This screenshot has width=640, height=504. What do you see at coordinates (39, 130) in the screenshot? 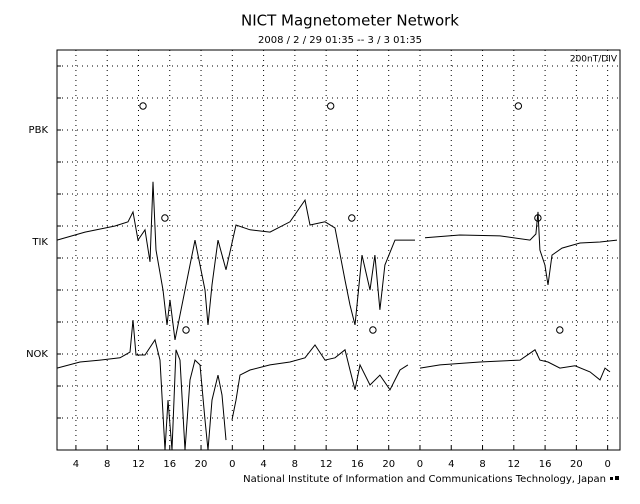
I see `y-tick-label: PBK` at bounding box center [39, 130].